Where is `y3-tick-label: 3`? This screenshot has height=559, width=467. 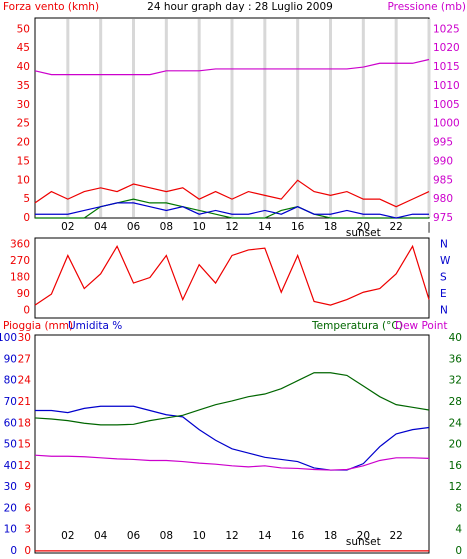
y3-tick-label: 3 is located at coordinates (27, 530).